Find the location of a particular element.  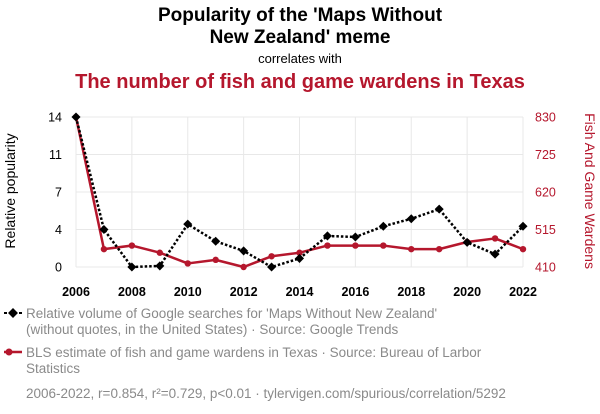

x-tick-label: 2014 is located at coordinates (300, 292).